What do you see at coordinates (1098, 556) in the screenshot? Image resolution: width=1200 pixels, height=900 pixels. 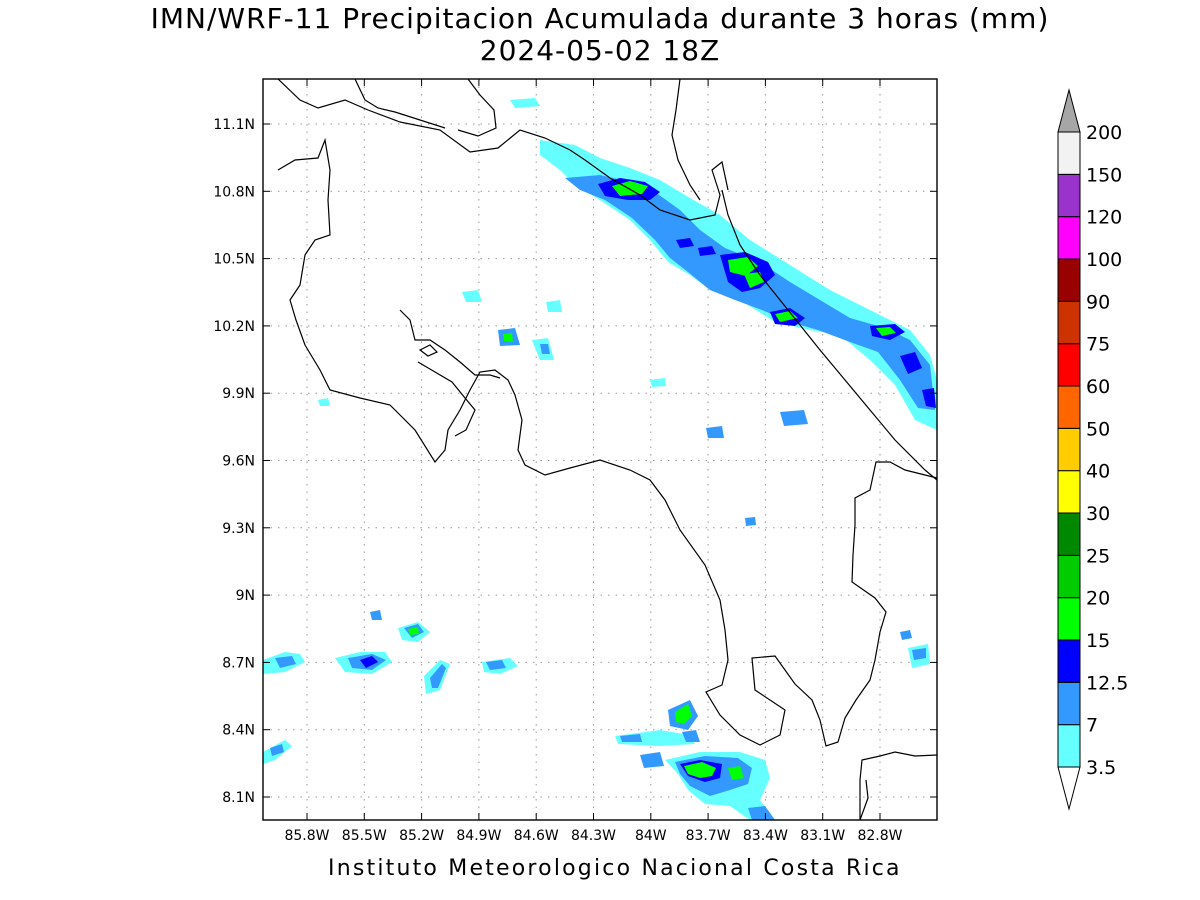 I see `colorbar-level-label: 25` at bounding box center [1098, 556].